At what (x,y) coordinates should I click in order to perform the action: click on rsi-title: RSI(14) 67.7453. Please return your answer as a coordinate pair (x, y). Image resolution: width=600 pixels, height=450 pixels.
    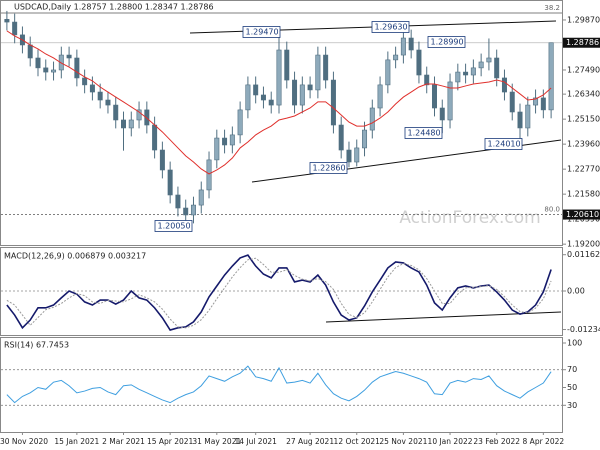
    Looking at the image, I should click on (36, 345).